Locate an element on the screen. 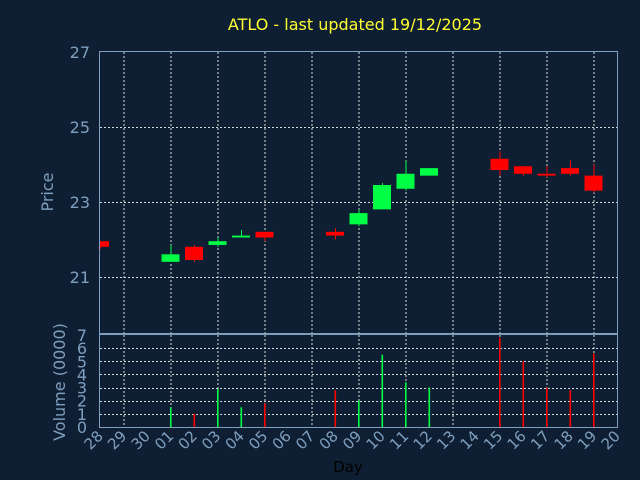 The image size is (640, 480). x-tick-label: 30 is located at coordinates (141, 440).